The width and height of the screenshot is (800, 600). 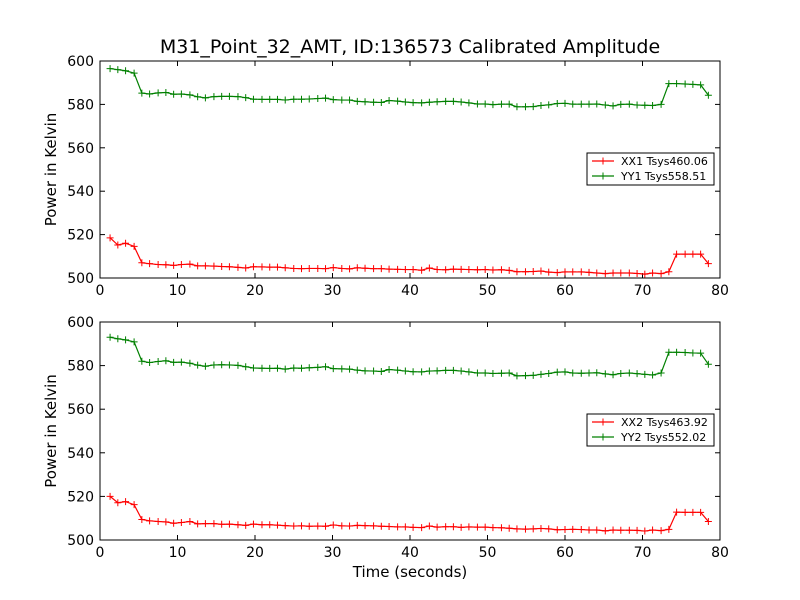 I want to click on legend-box, so click(x=650, y=169).